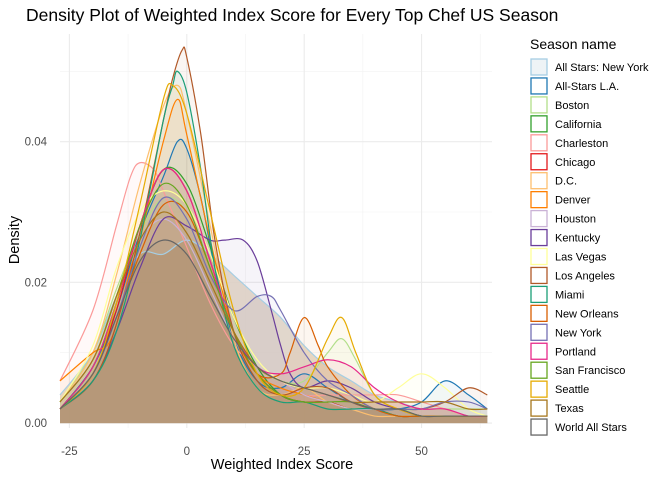  Describe the element at coordinates (575, 220) in the screenshot. I see `legend-label: Houston` at that location.